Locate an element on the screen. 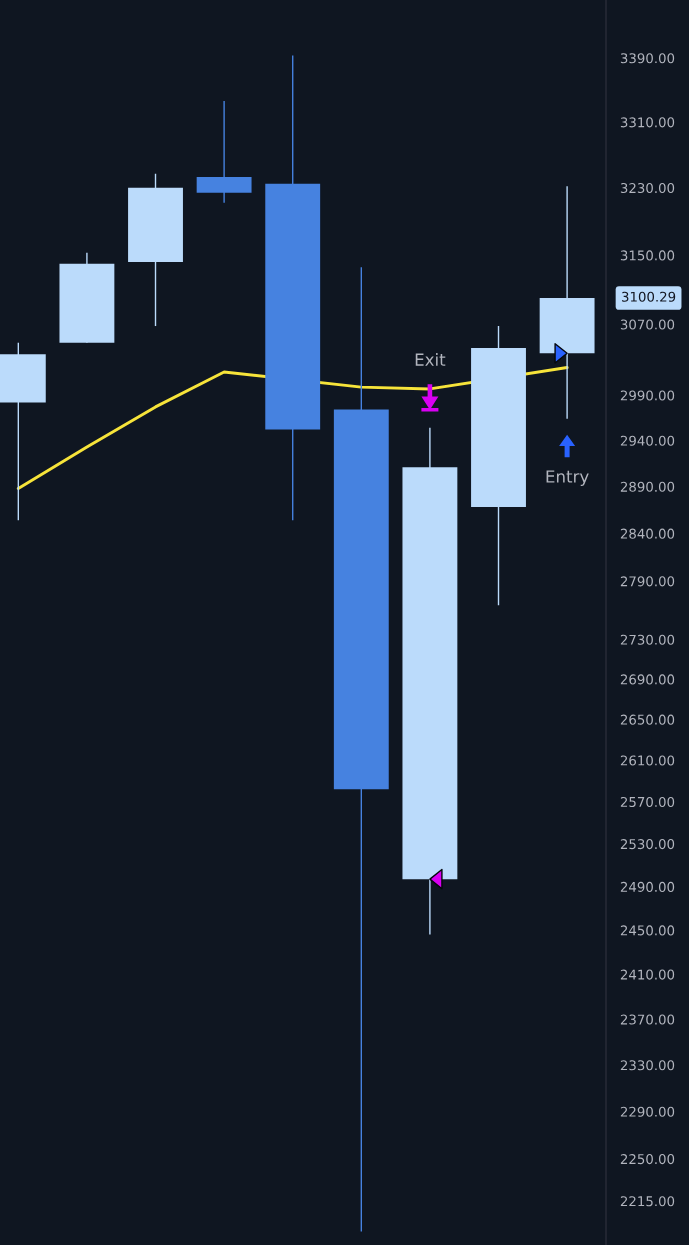 This screenshot has width=689, height=1245. y-tick-label: 2530.00 is located at coordinates (647, 844).